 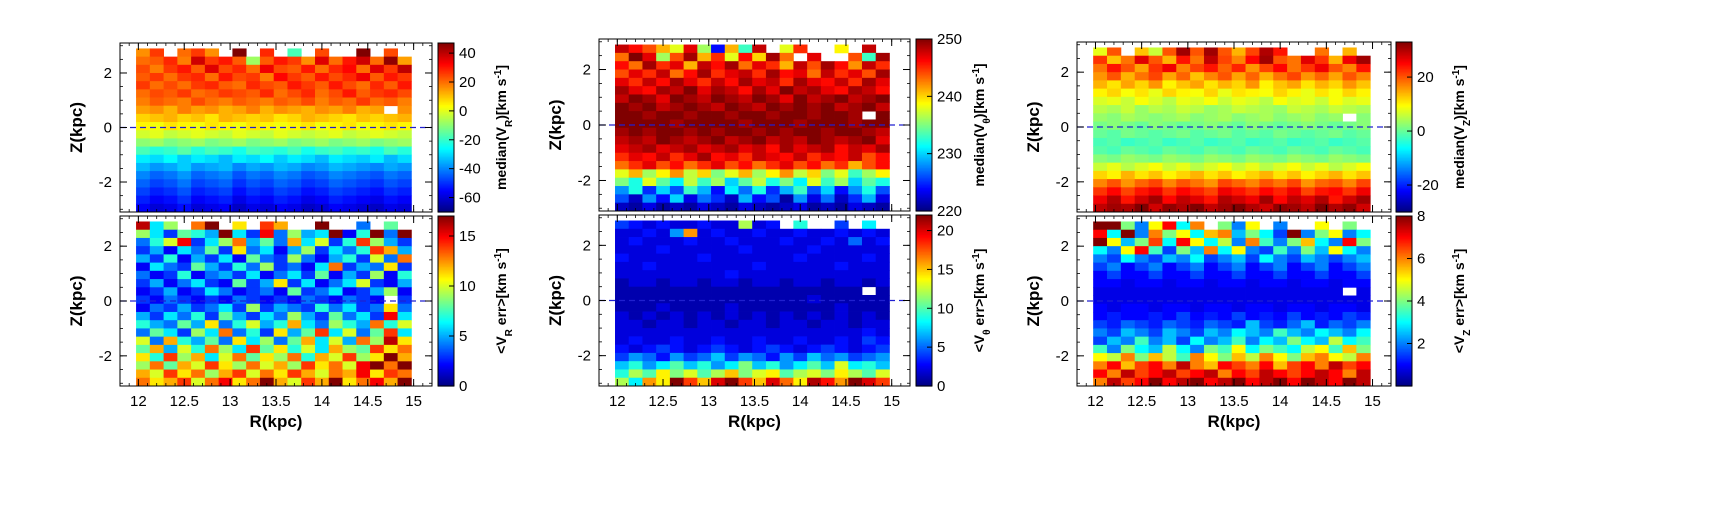 I want to click on colorbar-tick-label: 0, so click(x=463, y=111).